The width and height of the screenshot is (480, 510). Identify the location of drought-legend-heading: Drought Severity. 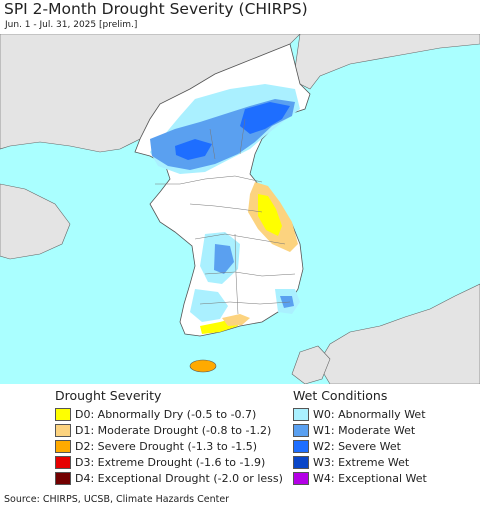
(108, 395).